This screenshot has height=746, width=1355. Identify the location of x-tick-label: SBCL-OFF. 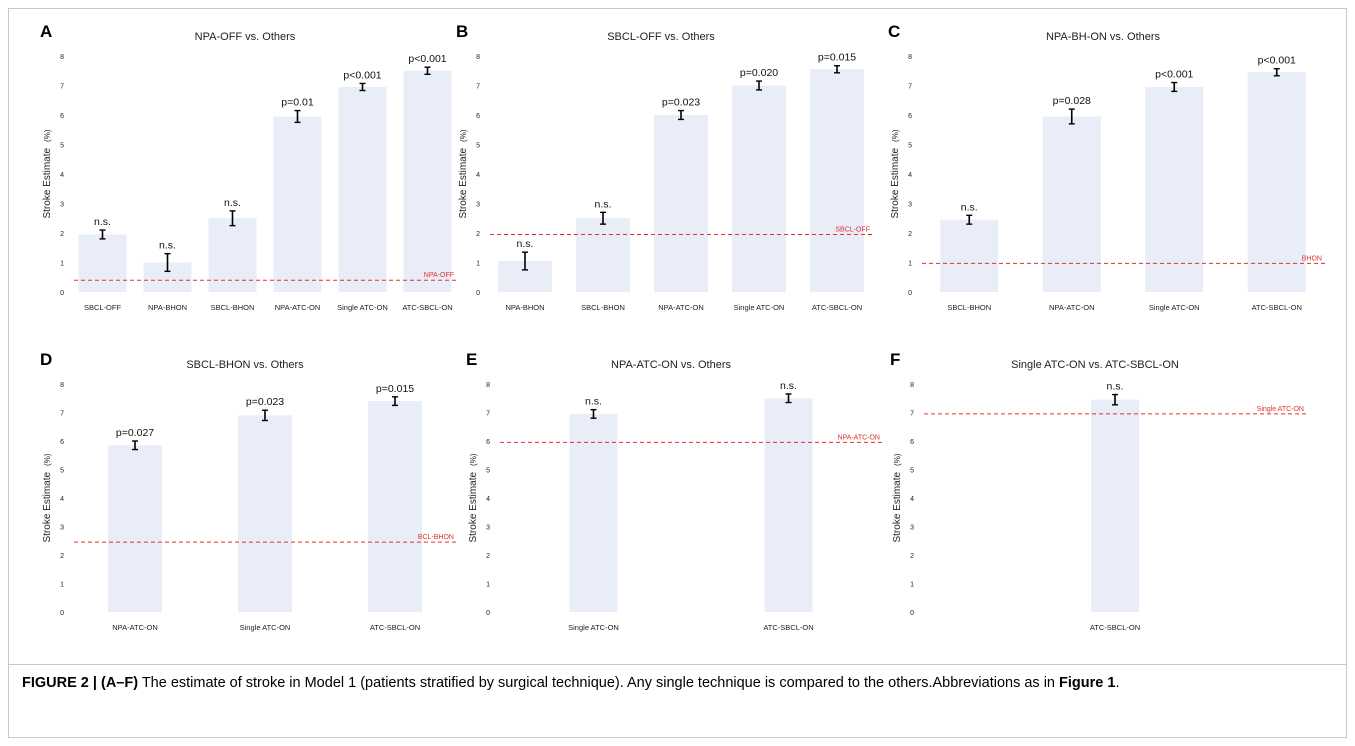
(103, 307).